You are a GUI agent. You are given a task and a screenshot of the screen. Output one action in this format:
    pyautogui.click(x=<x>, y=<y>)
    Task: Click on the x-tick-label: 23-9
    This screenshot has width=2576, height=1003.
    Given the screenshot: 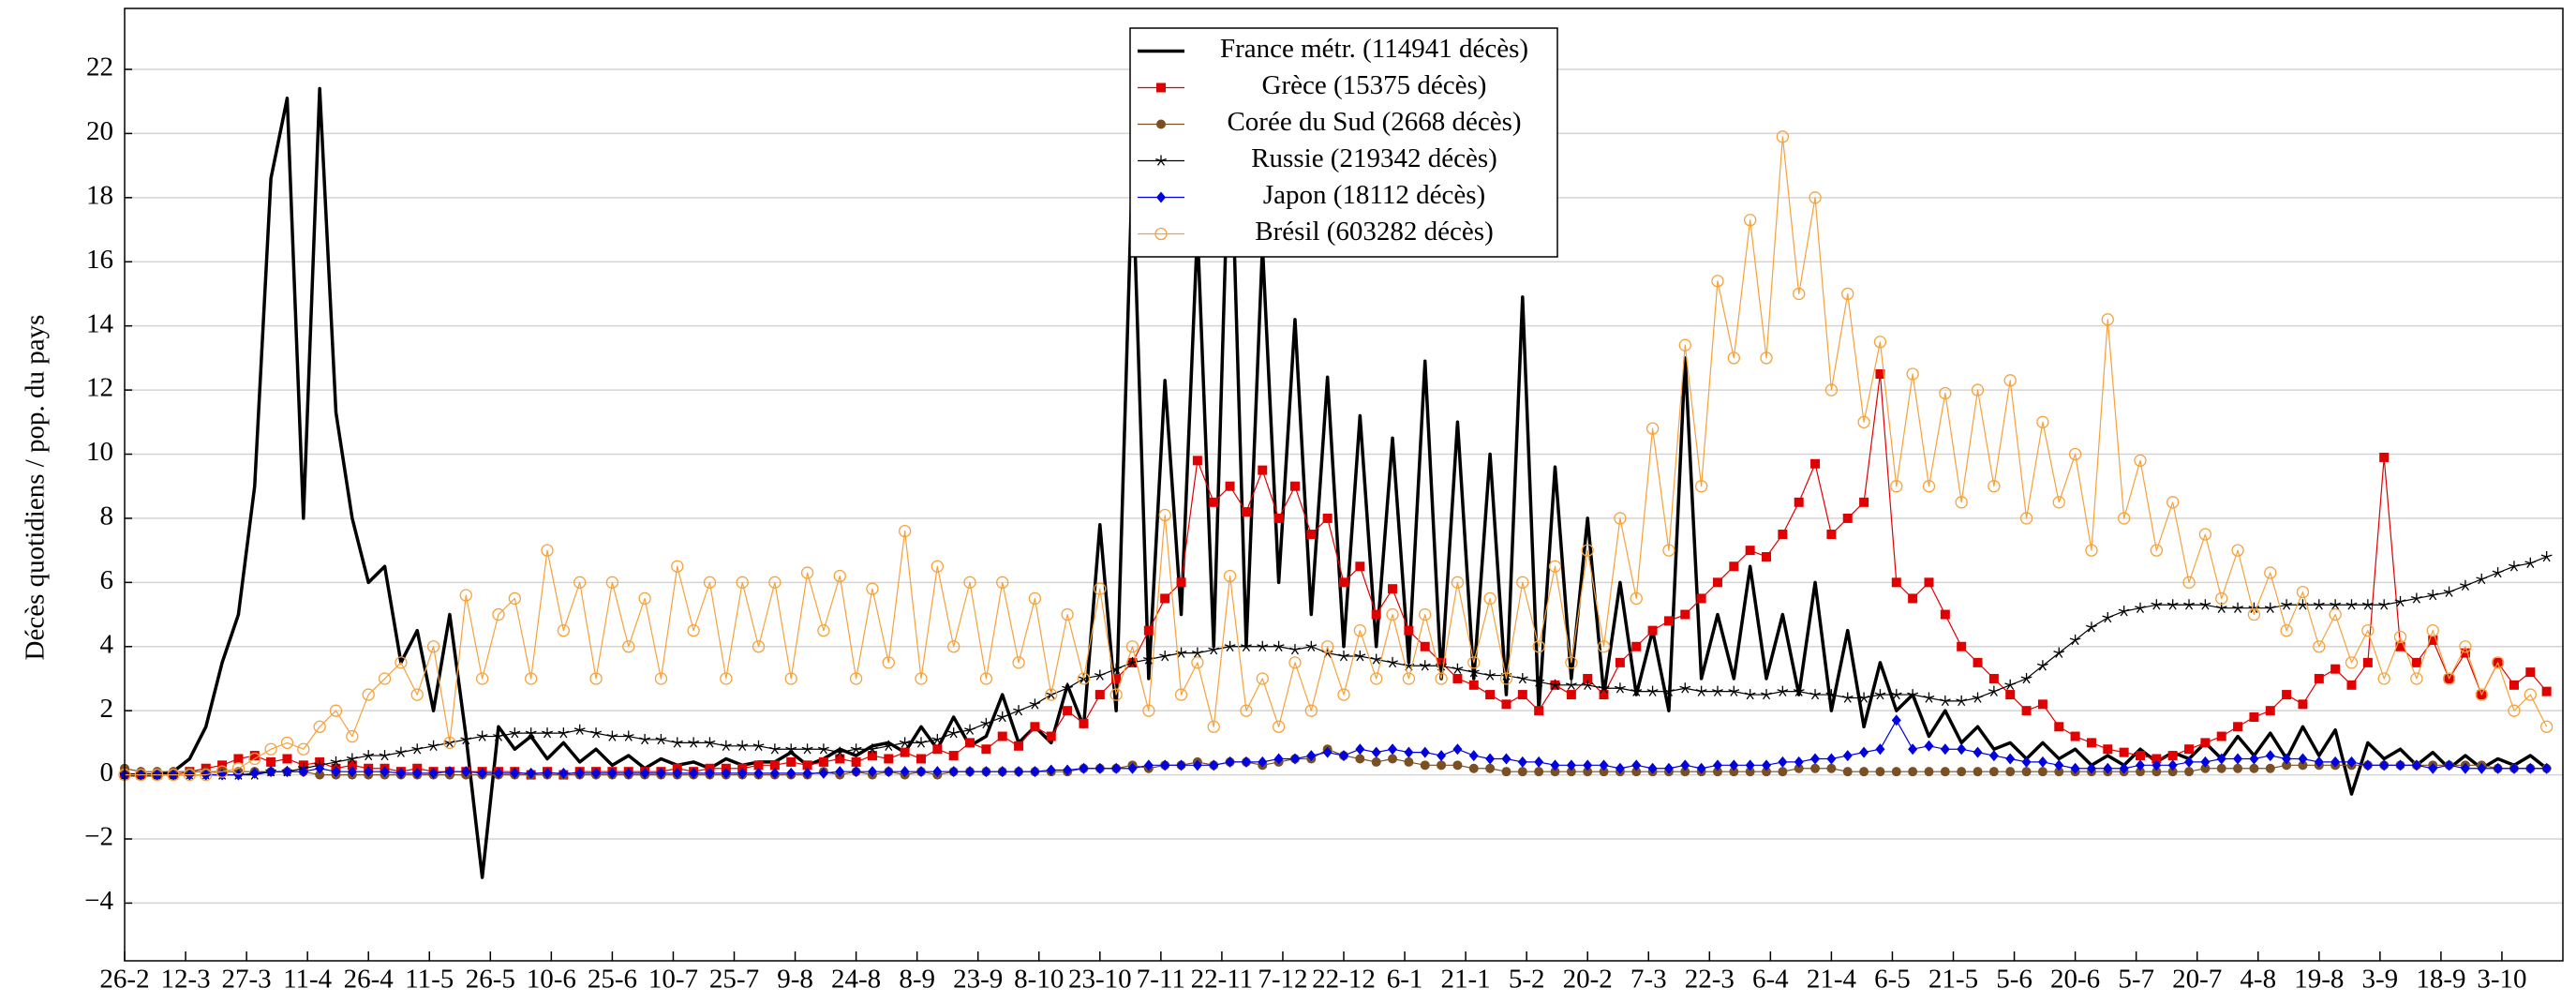 What is the action you would take?
    pyautogui.click(x=978, y=980)
    